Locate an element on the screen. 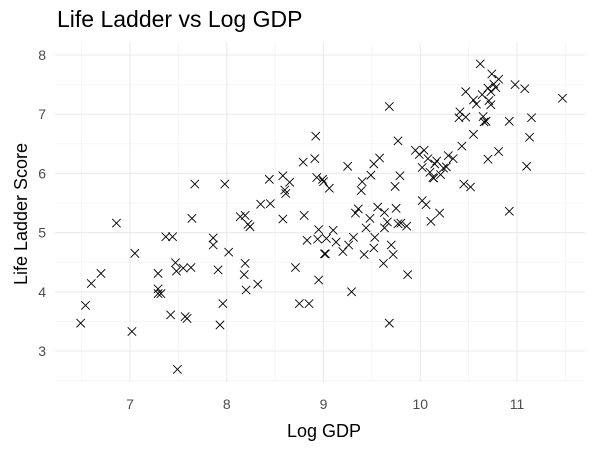 The width and height of the screenshot is (600, 450). y-tick-label: 6 is located at coordinates (42, 173).